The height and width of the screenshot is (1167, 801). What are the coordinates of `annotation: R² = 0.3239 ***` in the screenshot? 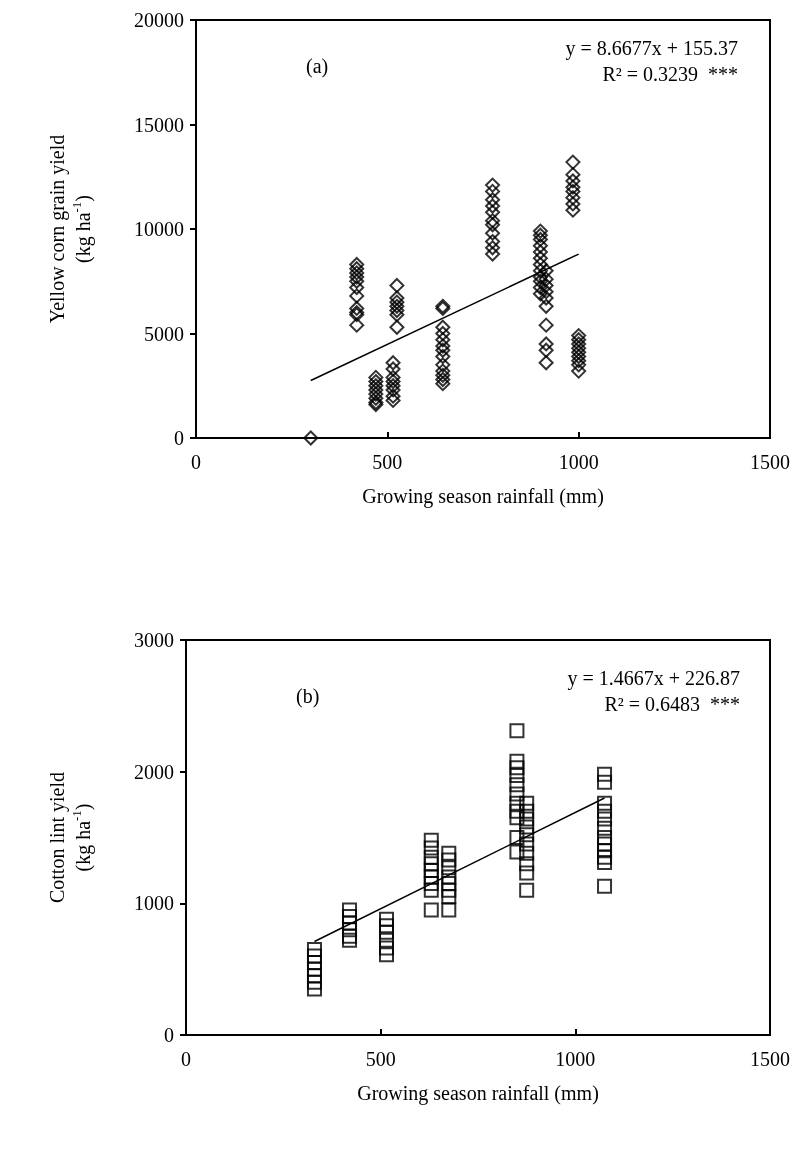 It's located at (670, 74).